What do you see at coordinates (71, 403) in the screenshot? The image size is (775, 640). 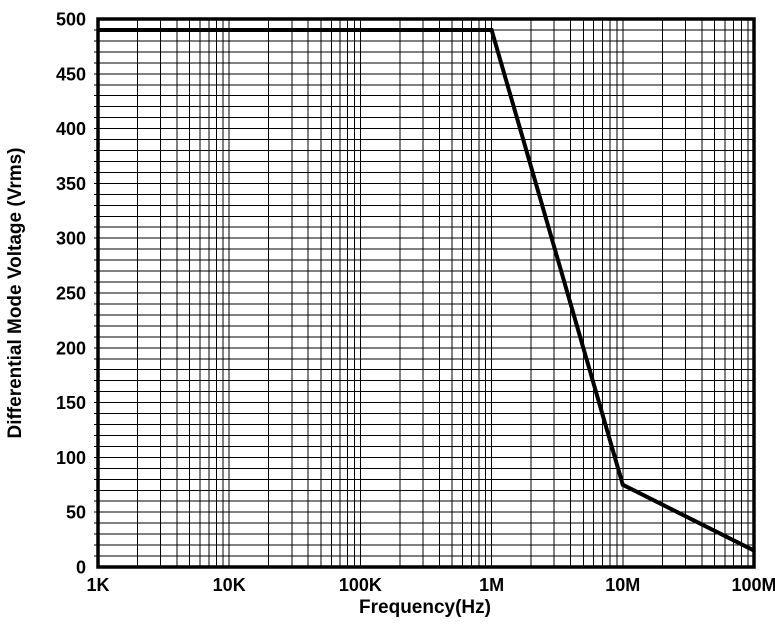 I see `y-tick-label: 150` at bounding box center [71, 403].